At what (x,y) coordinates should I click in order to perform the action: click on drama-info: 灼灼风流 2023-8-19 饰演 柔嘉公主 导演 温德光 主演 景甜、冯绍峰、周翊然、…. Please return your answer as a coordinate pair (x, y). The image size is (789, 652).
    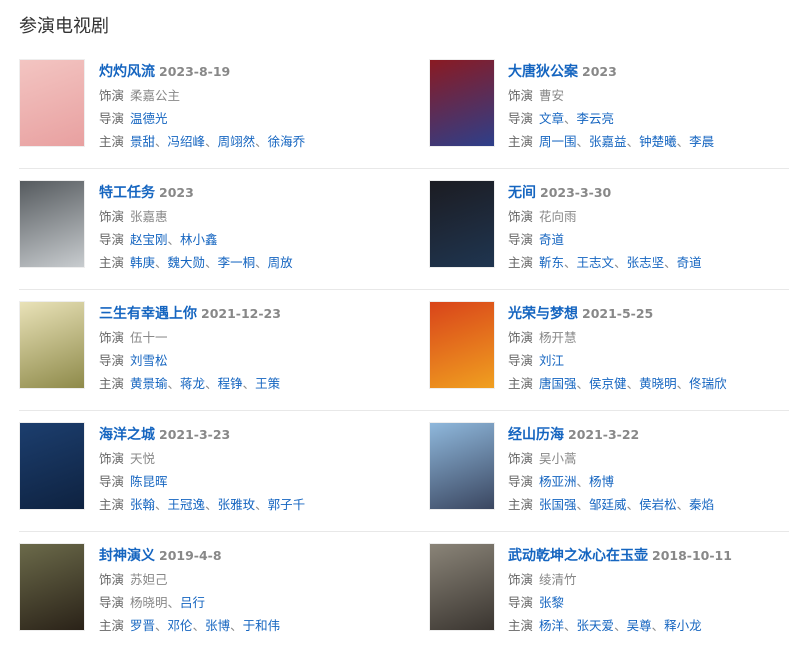
    Looking at the image, I should click on (202, 106).